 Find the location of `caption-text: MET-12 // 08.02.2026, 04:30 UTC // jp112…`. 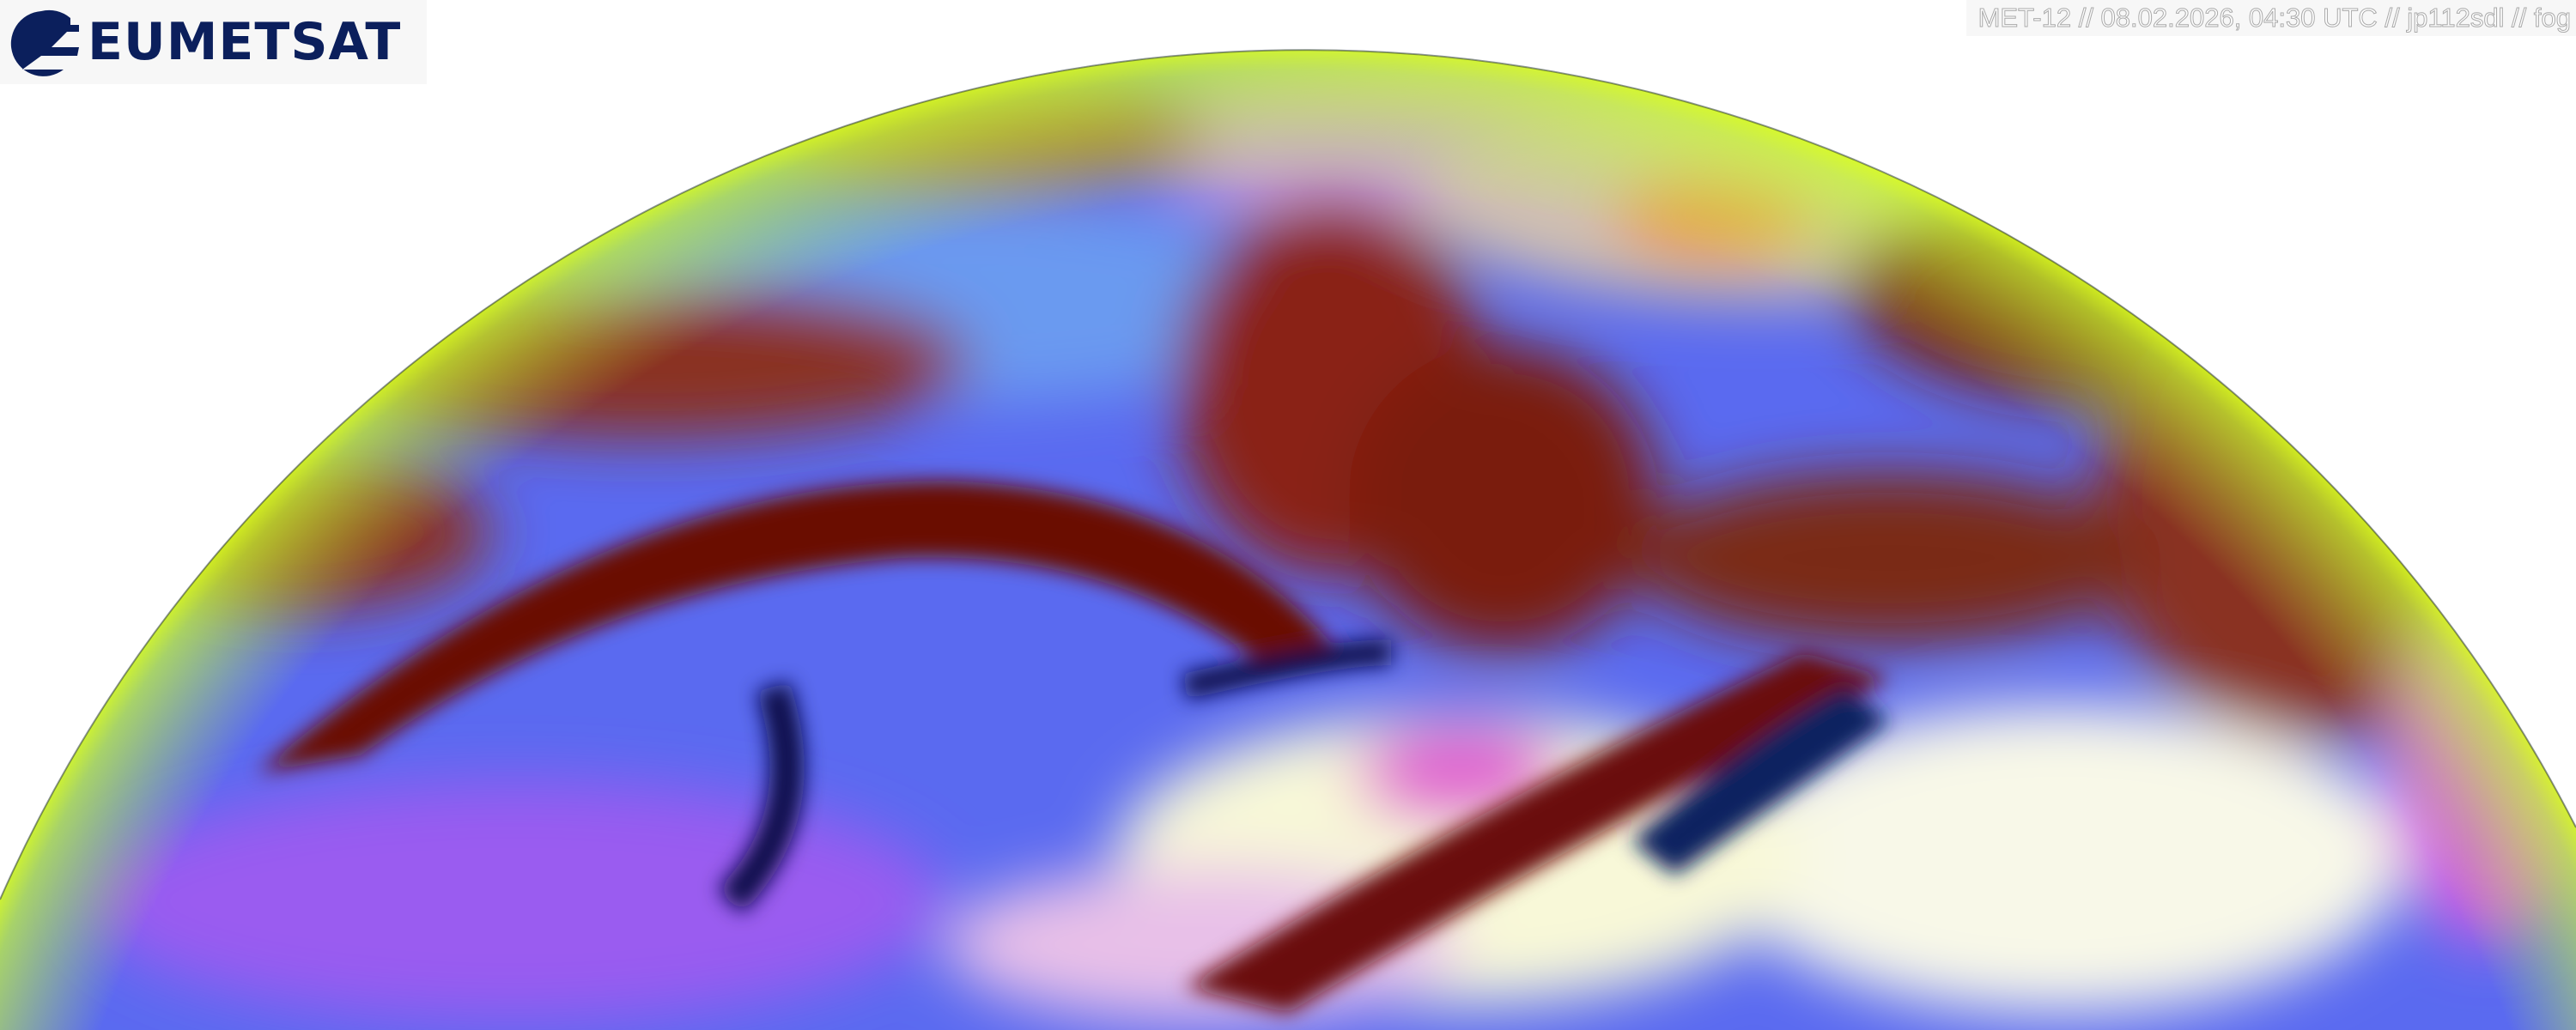

caption-text: MET-12 // 08.02.2026, 04:30 UTC // jp112… is located at coordinates (2274, 18).